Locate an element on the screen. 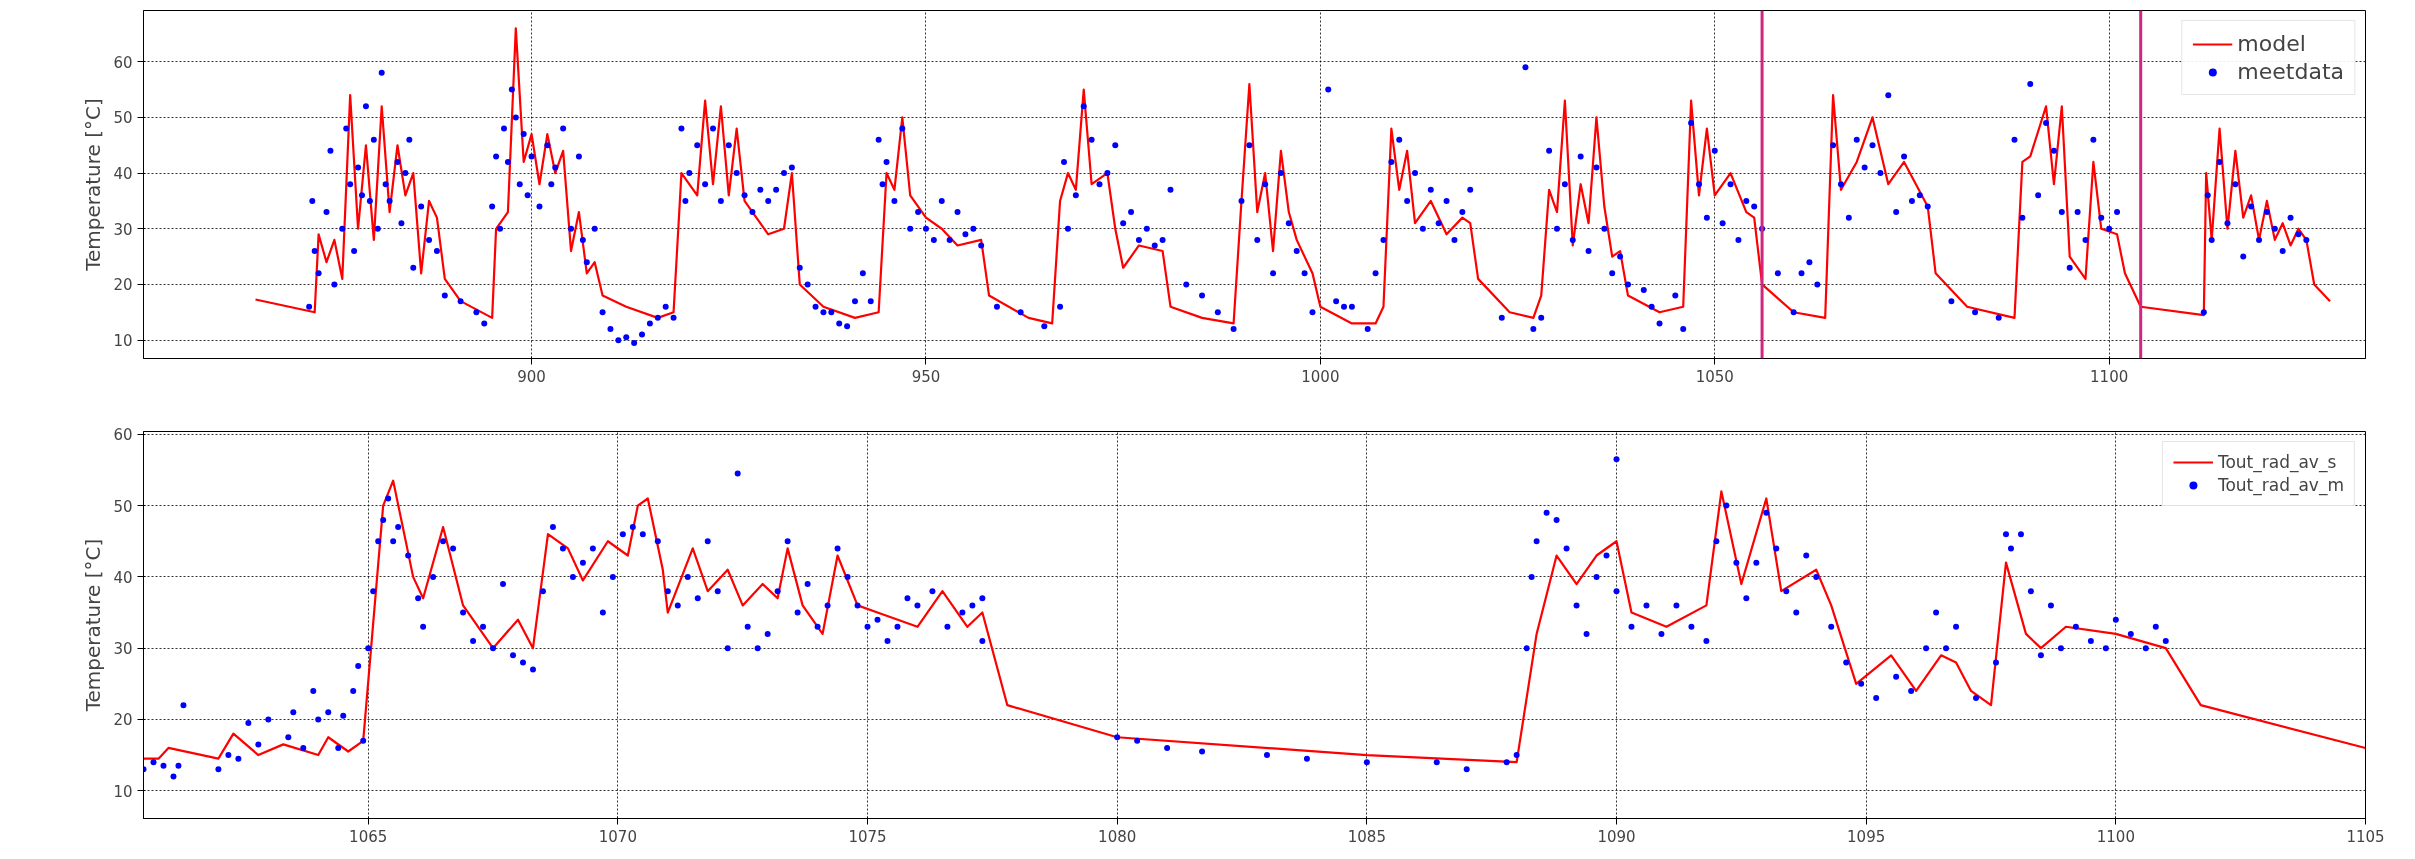 This screenshot has width=2415, height=859. x-tick-label: 900 is located at coordinates (531, 376).